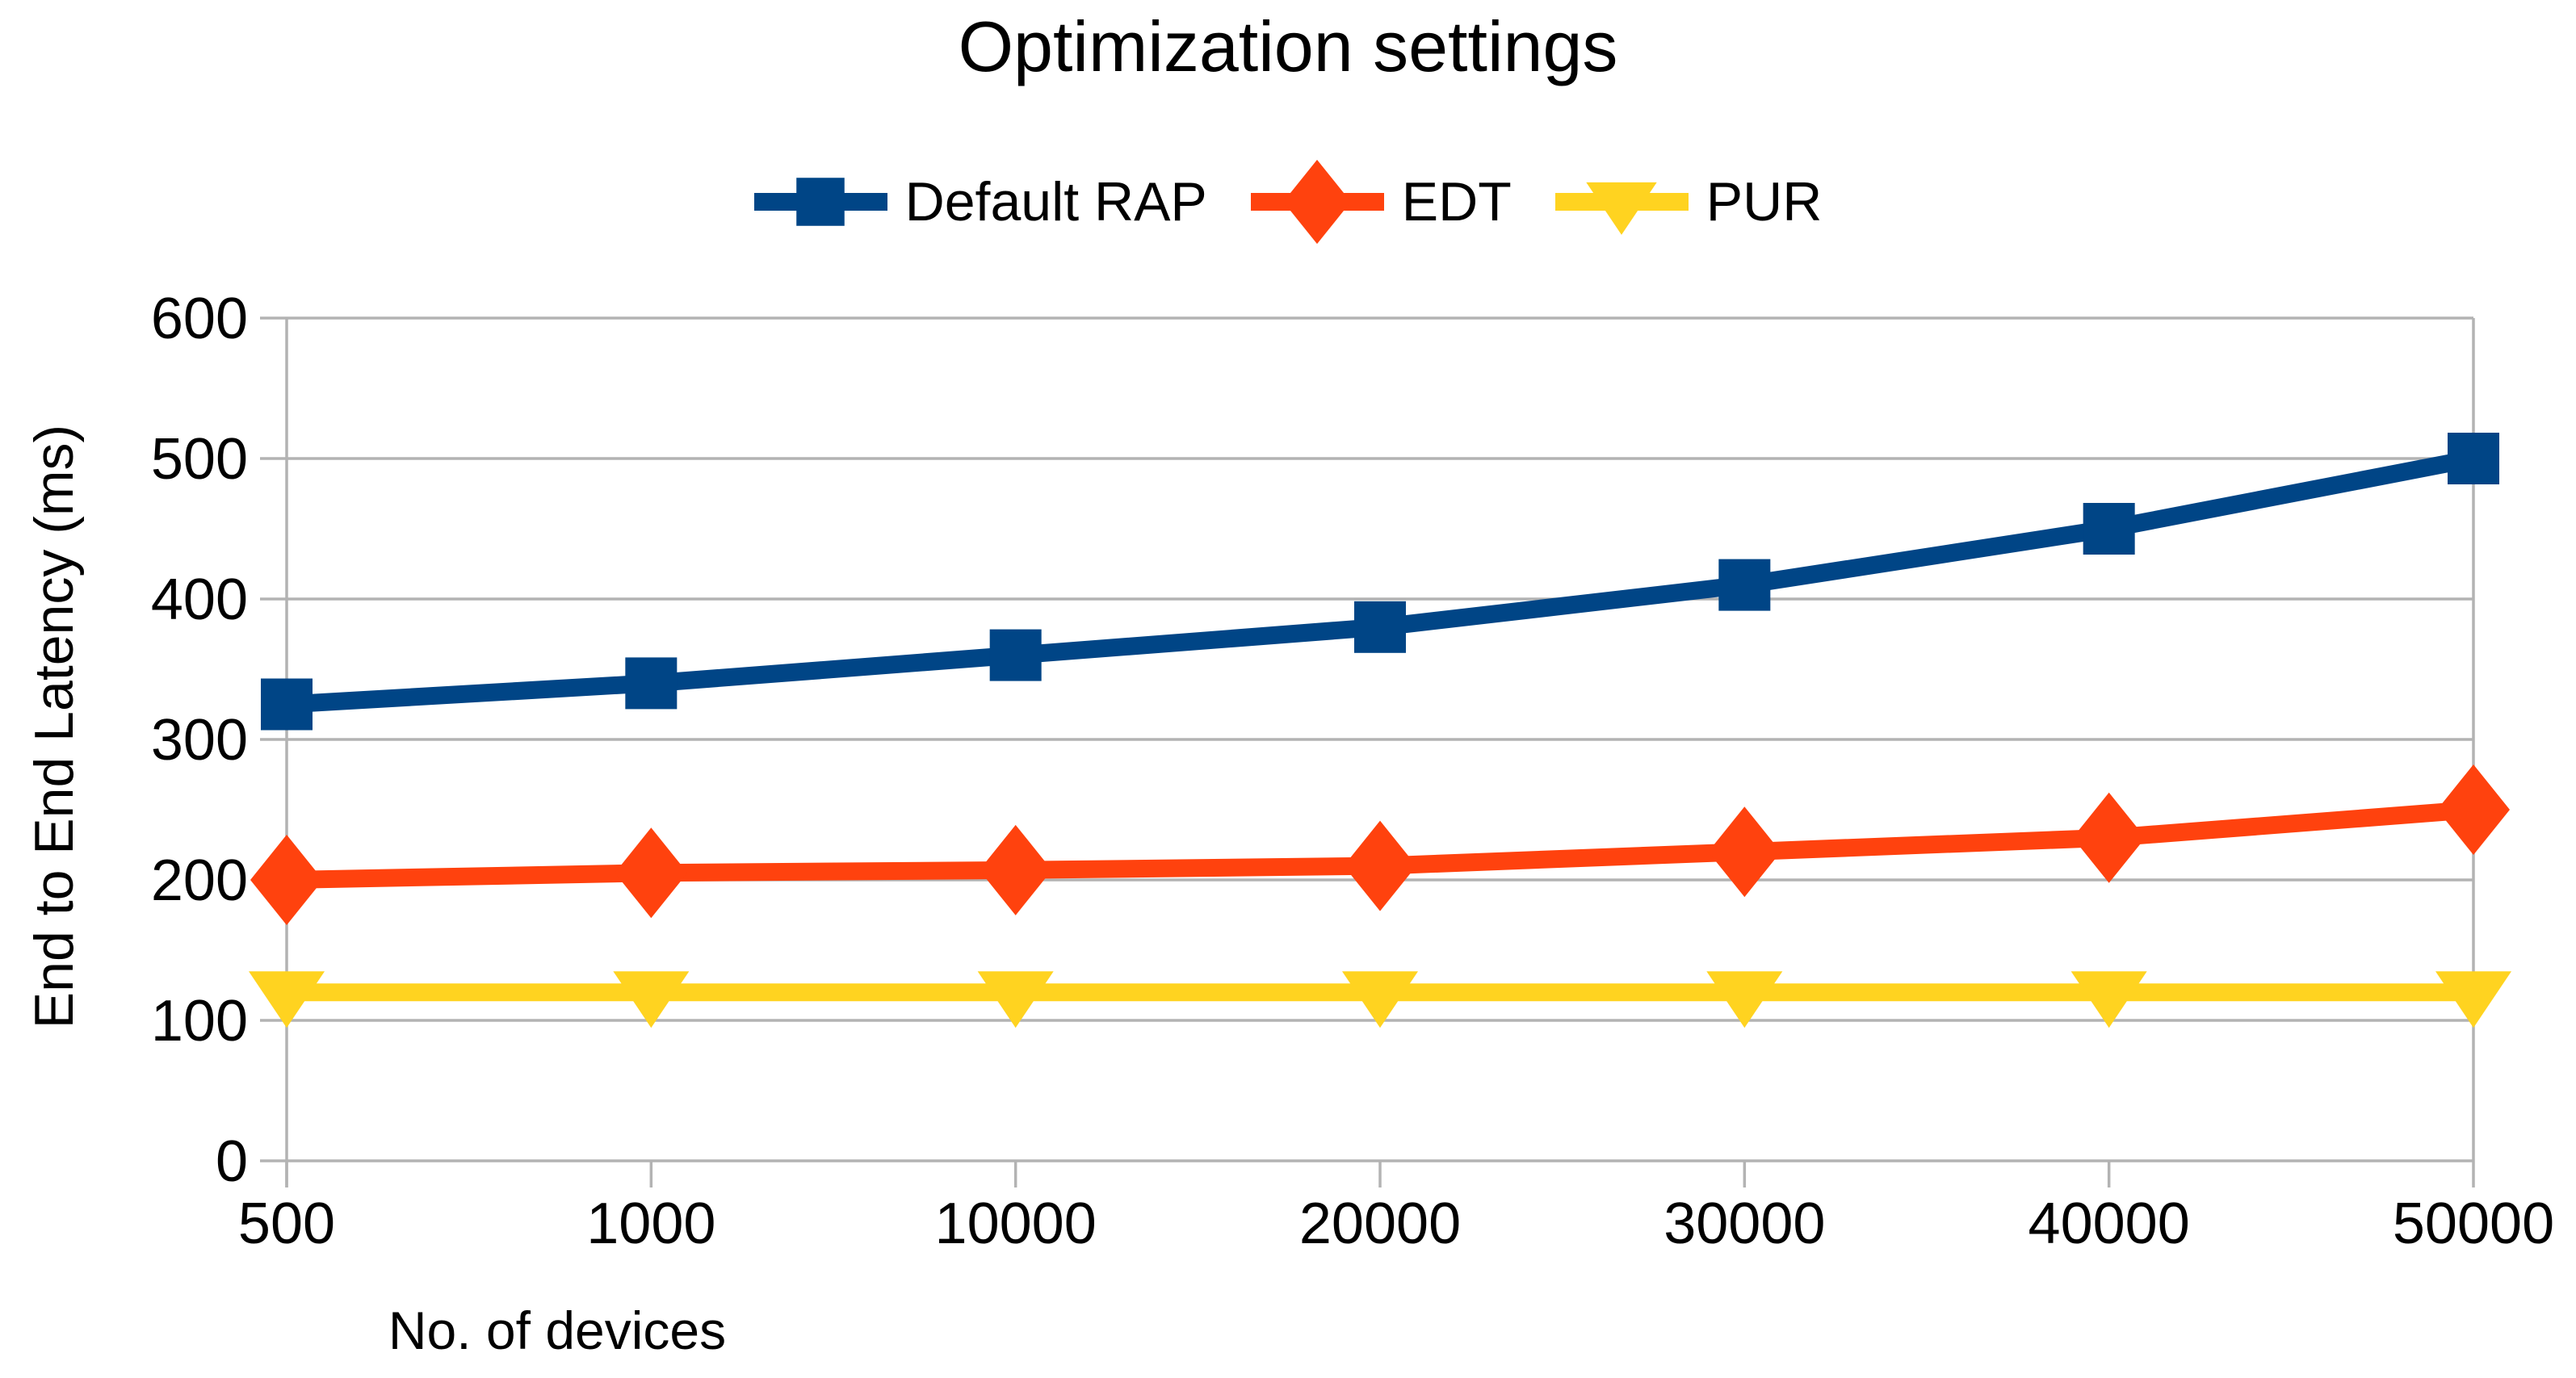 Image resolution: width=2576 pixels, height=1378 pixels. I want to click on x-axis-title-text: No. of devices, so click(557, 1330).